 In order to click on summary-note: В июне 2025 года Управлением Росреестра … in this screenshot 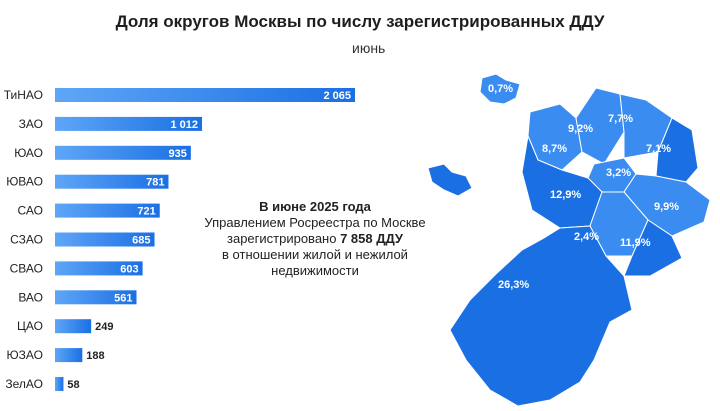, I will do `click(315, 239)`.